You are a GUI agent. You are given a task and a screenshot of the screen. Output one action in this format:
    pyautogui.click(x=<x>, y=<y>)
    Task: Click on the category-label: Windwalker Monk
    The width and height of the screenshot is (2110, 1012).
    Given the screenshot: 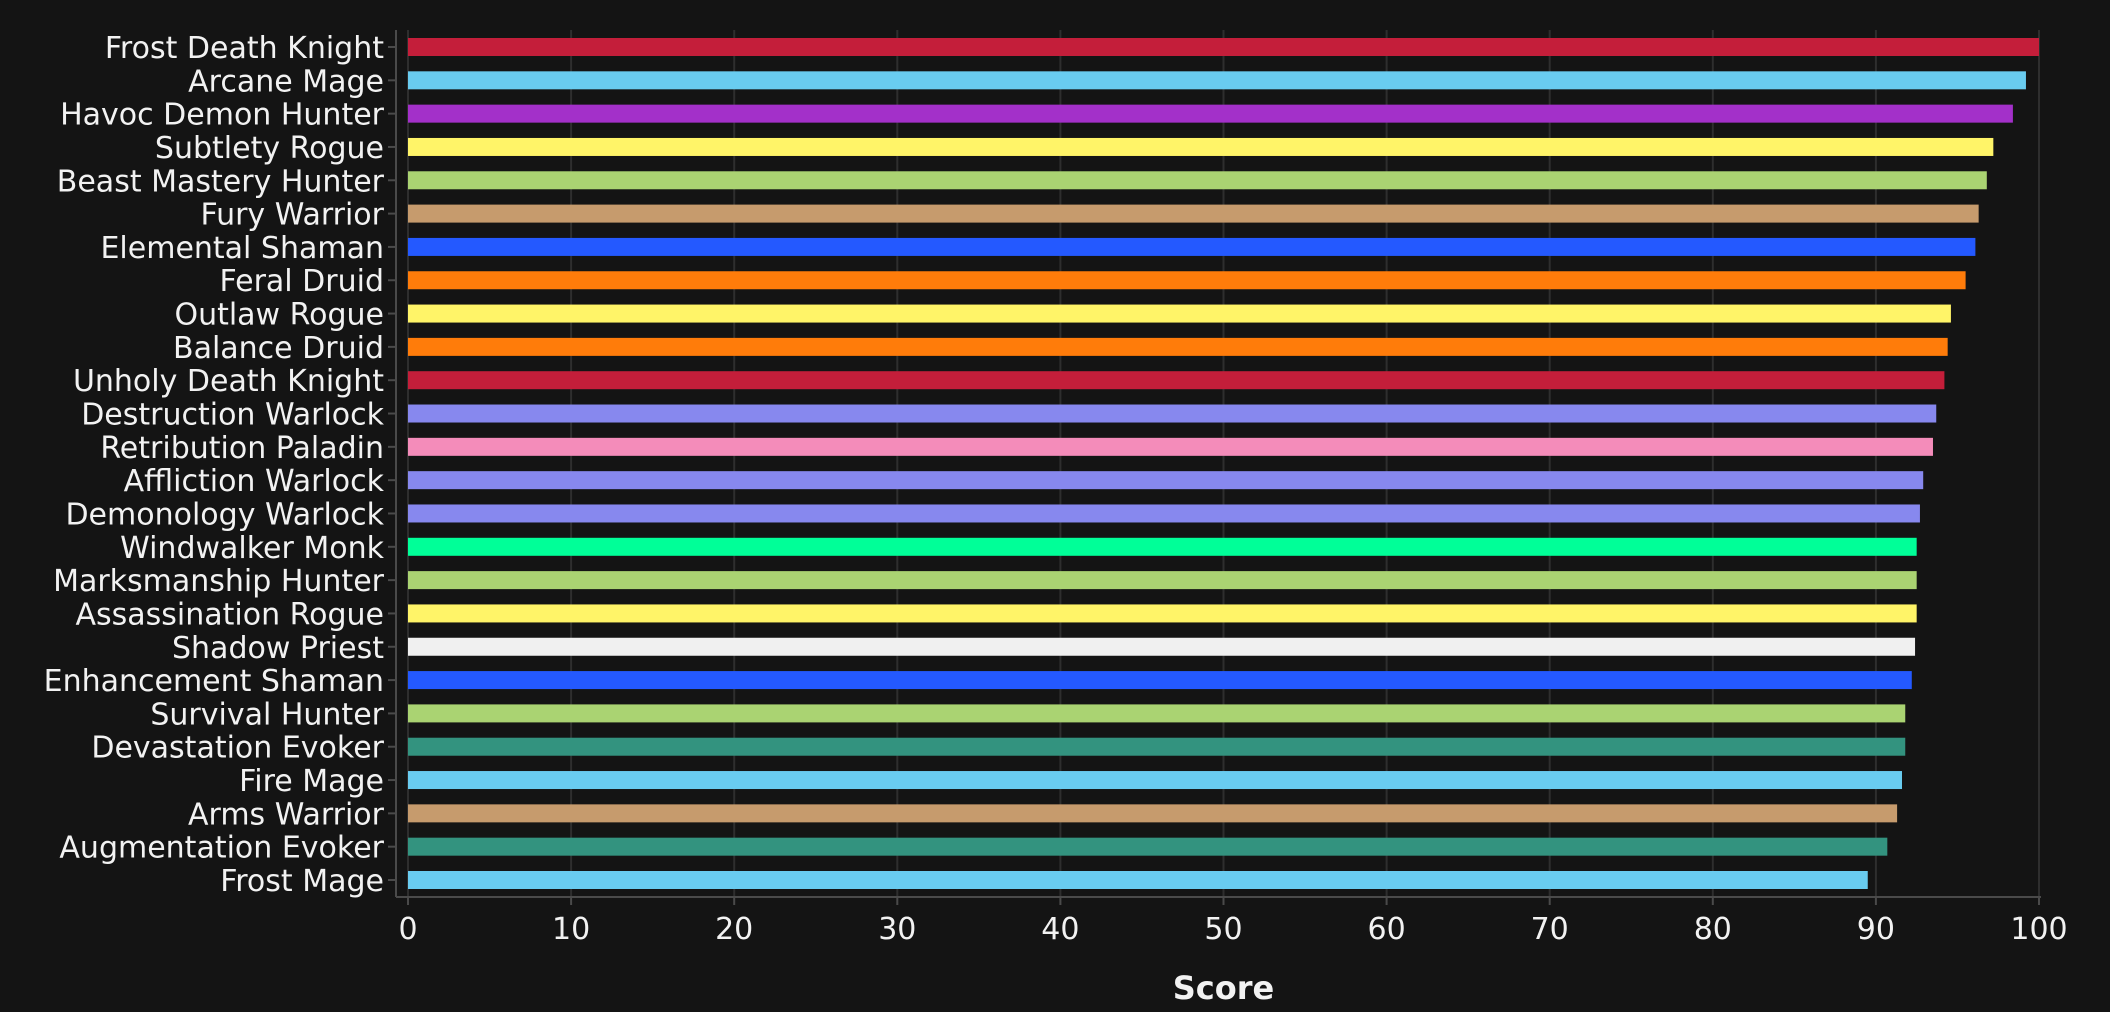 What is the action you would take?
    pyautogui.click(x=252, y=548)
    